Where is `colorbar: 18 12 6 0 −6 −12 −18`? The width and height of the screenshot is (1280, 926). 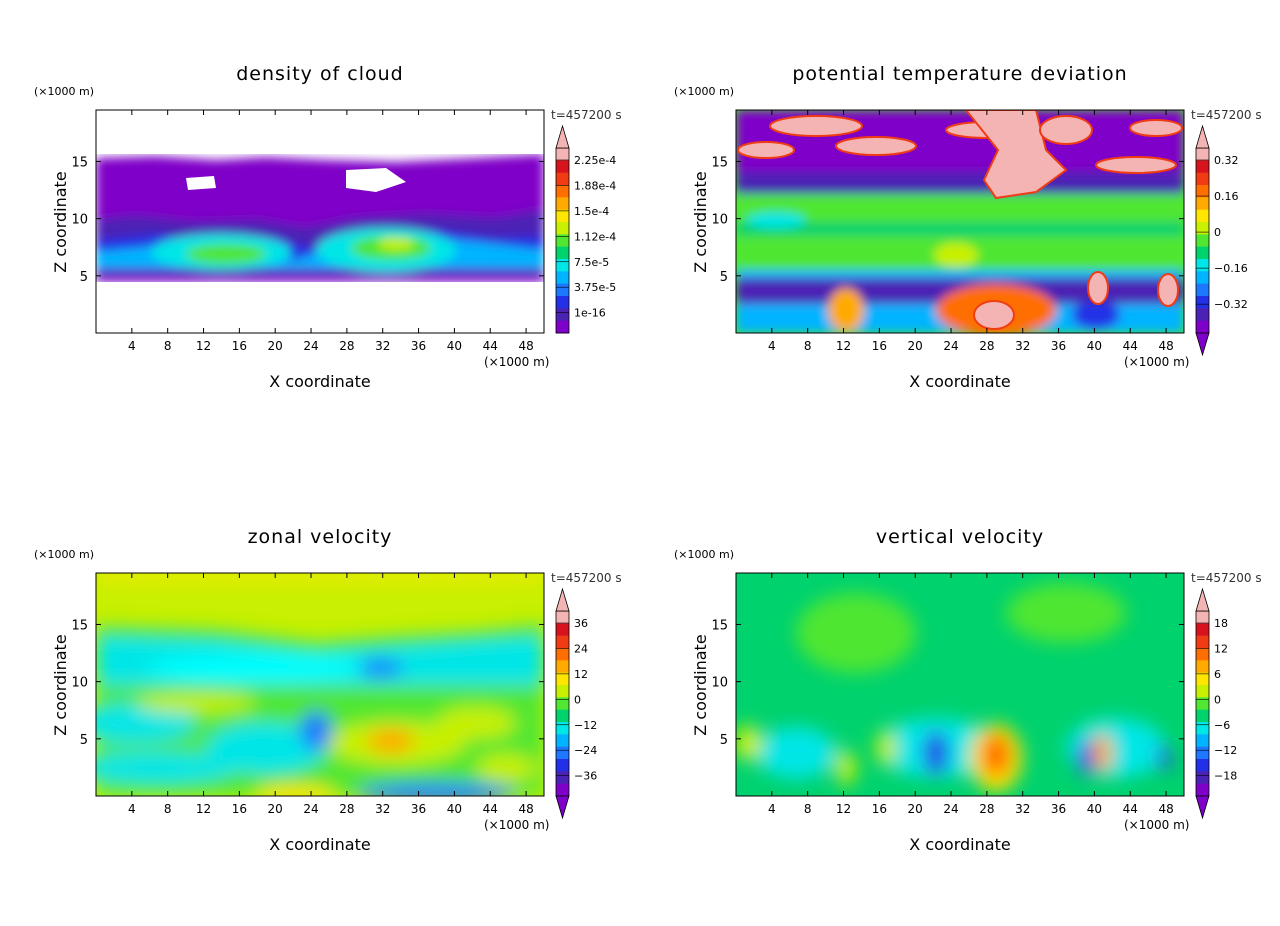 colorbar: 18 12 6 0 −6 −12 −18 is located at coordinates (1216, 703).